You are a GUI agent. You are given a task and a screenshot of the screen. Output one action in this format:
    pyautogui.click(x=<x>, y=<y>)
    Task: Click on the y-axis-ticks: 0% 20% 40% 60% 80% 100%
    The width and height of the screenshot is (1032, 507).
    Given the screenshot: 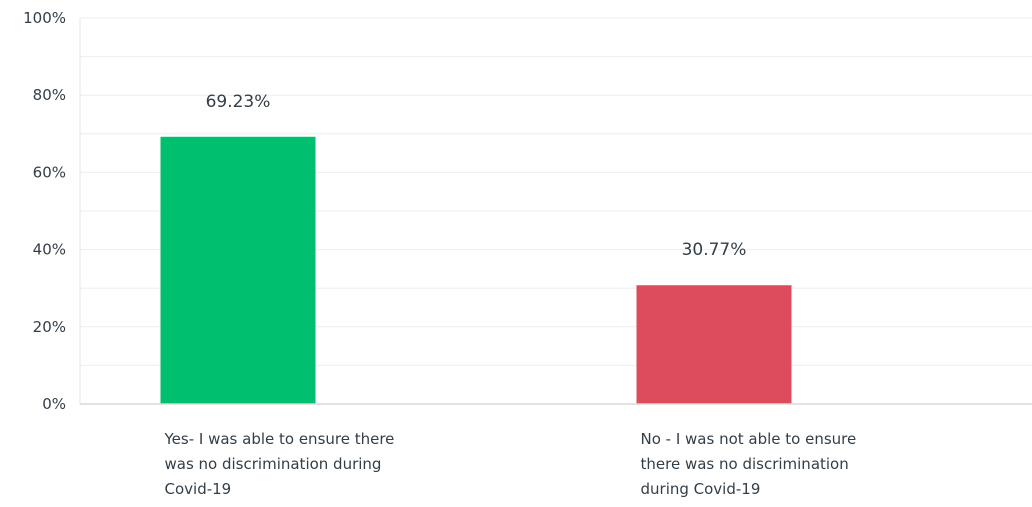 What is the action you would take?
    pyautogui.click(x=44, y=211)
    